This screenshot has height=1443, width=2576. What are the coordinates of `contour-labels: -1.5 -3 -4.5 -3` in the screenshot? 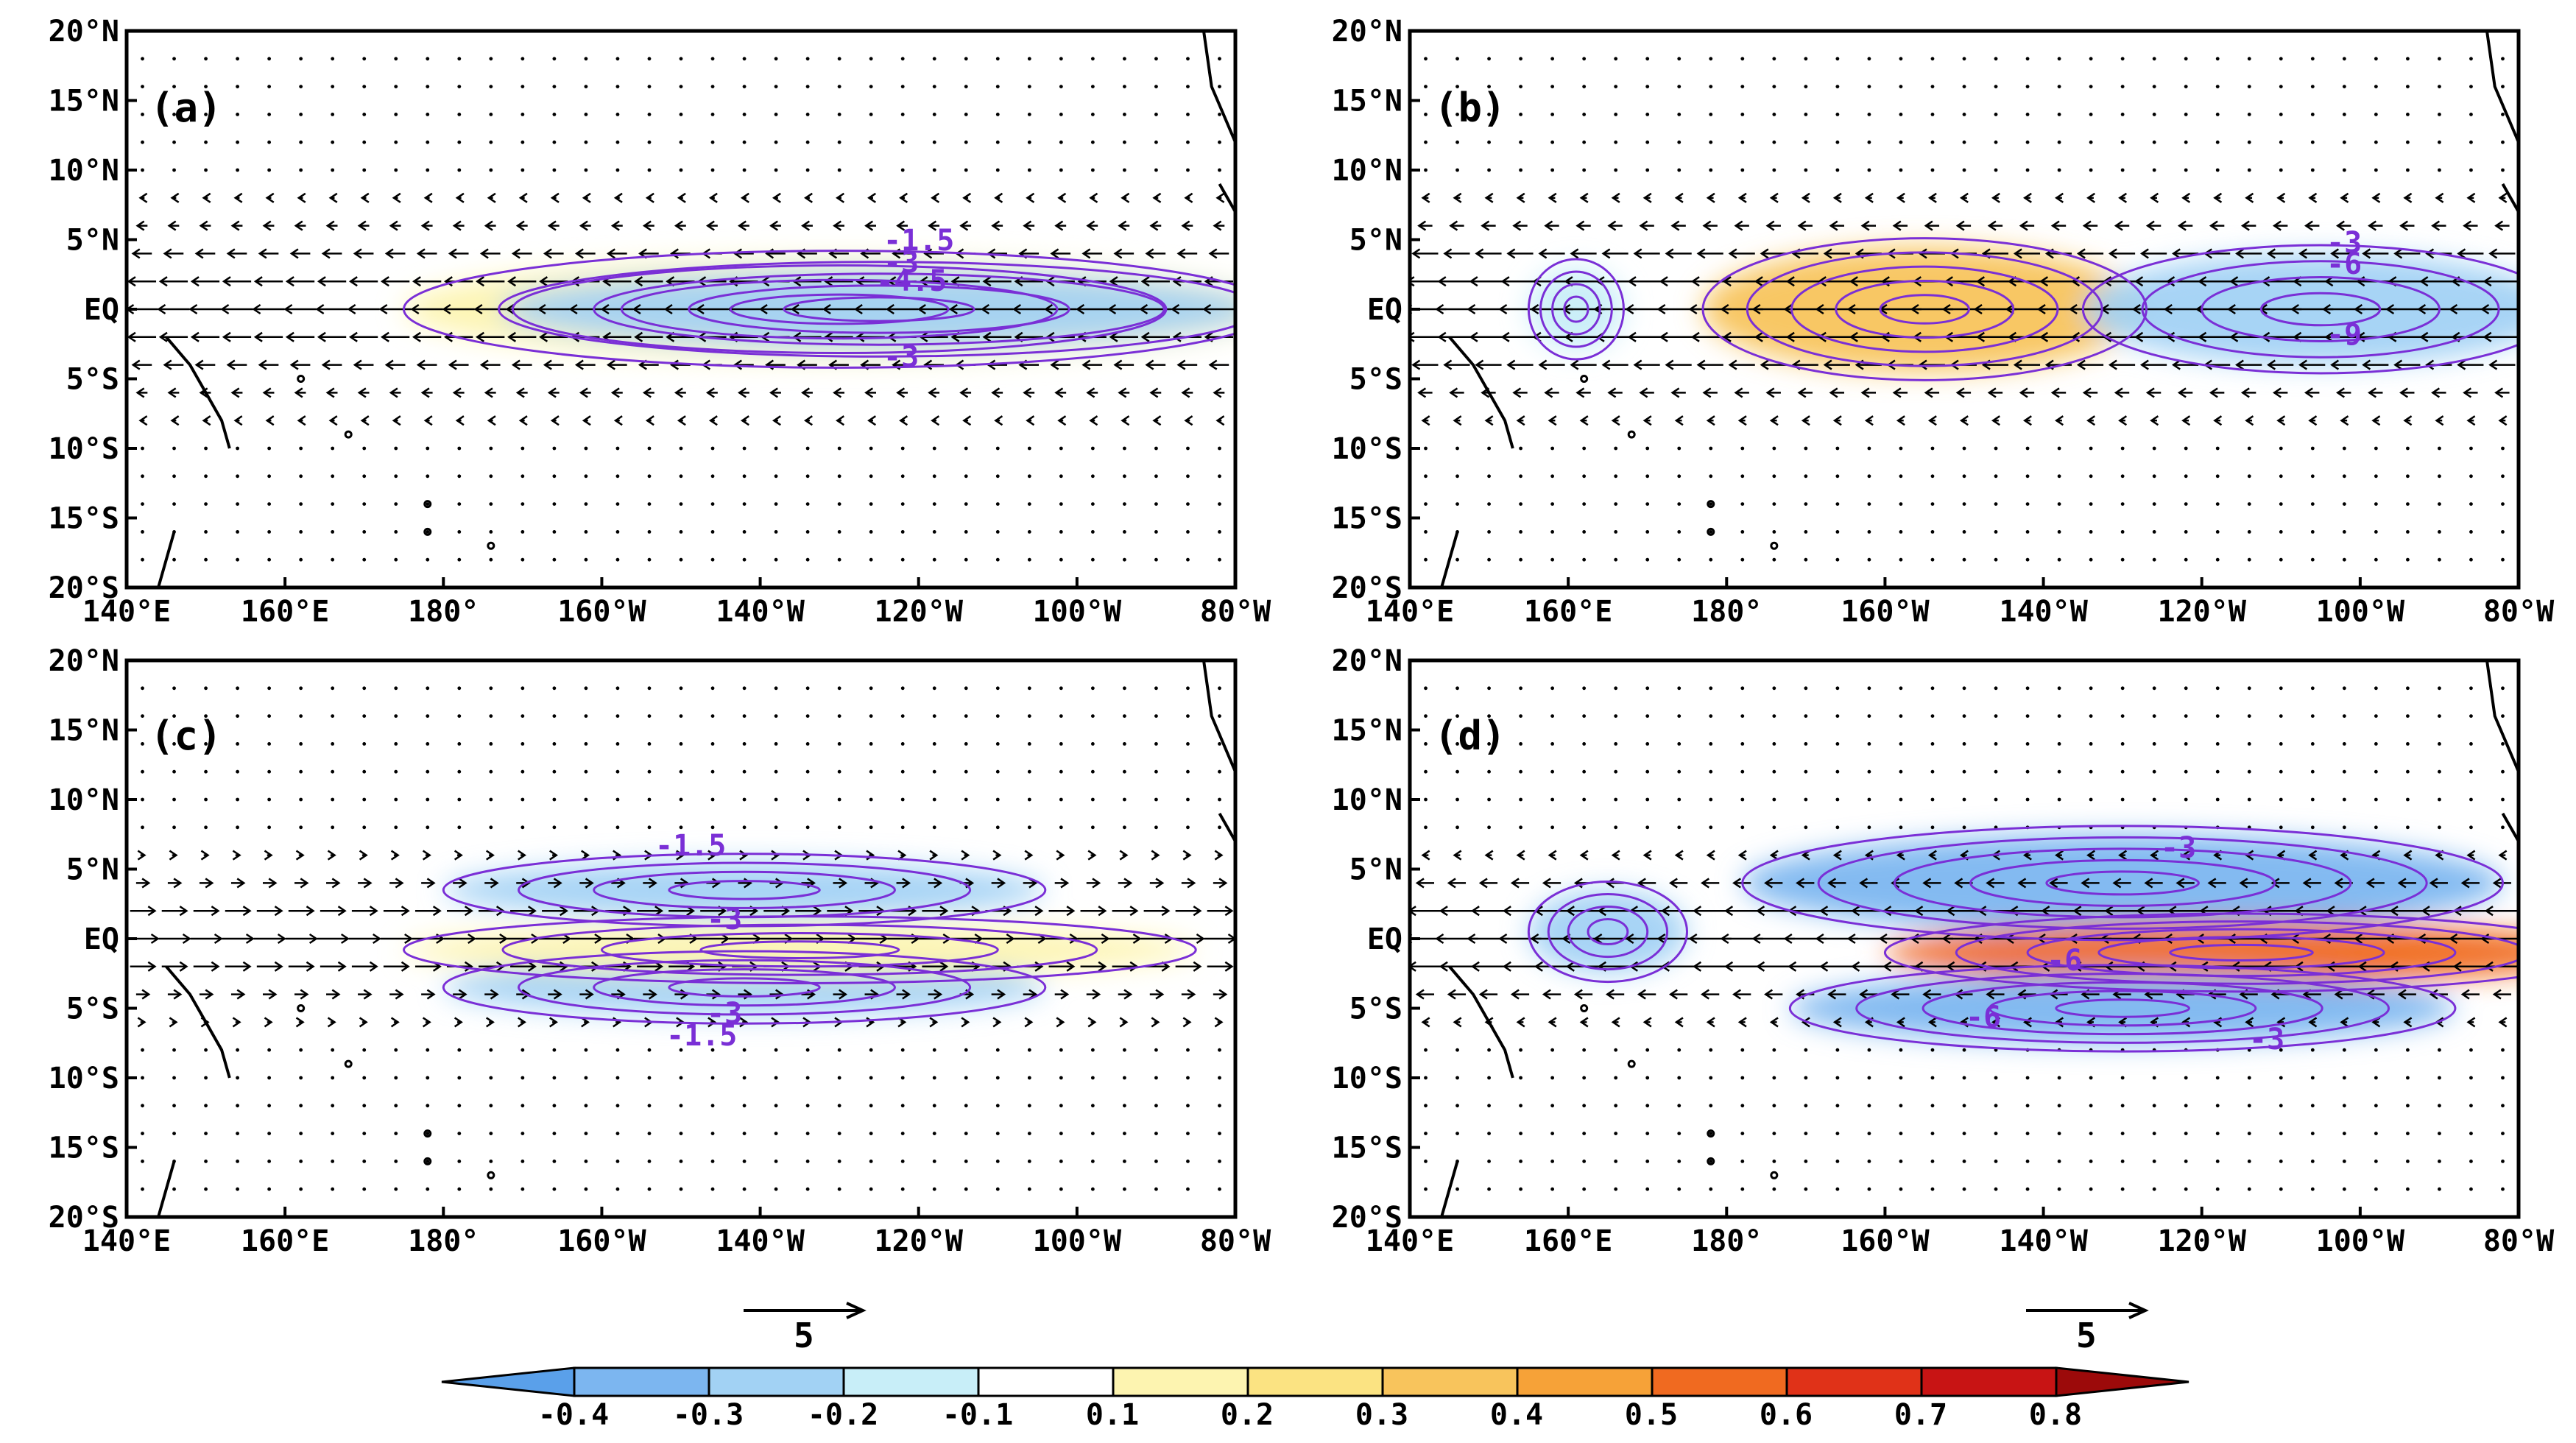 It's located at (915, 299).